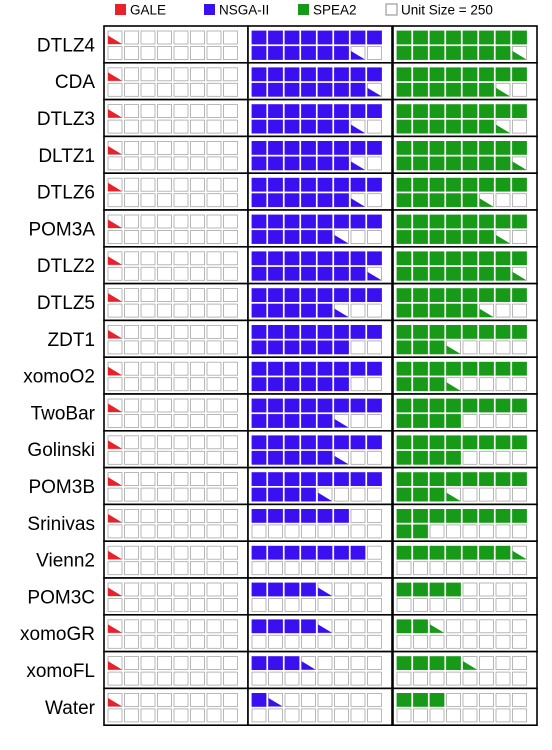  What do you see at coordinates (60, 671) in the screenshot?
I see `row-label: xomoFL` at bounding box center [60, 671].